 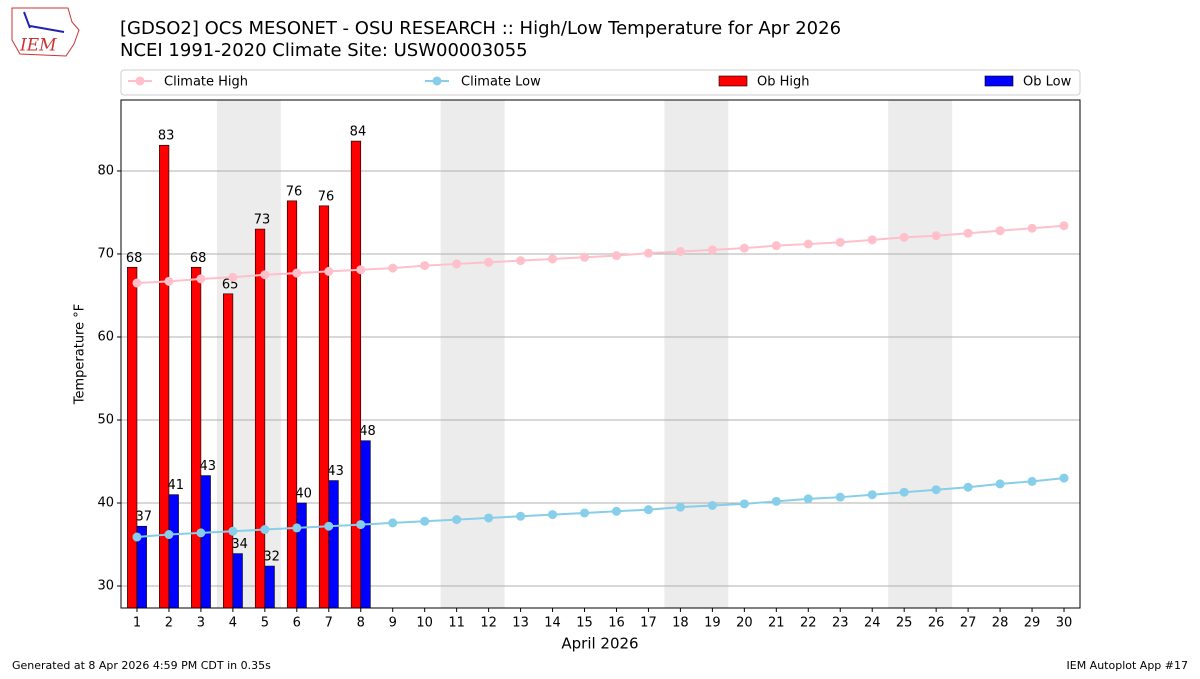 I want to click on x-tick-label: 11, so click(x=456, y=623).